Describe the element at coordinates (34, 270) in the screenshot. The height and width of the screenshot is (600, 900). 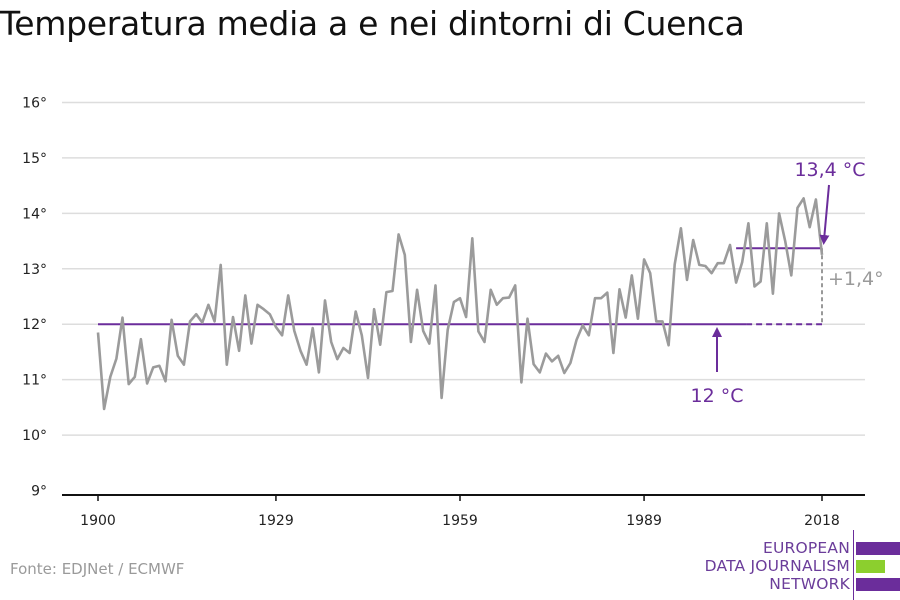
I see `y-tick-label: 13°` at that location.